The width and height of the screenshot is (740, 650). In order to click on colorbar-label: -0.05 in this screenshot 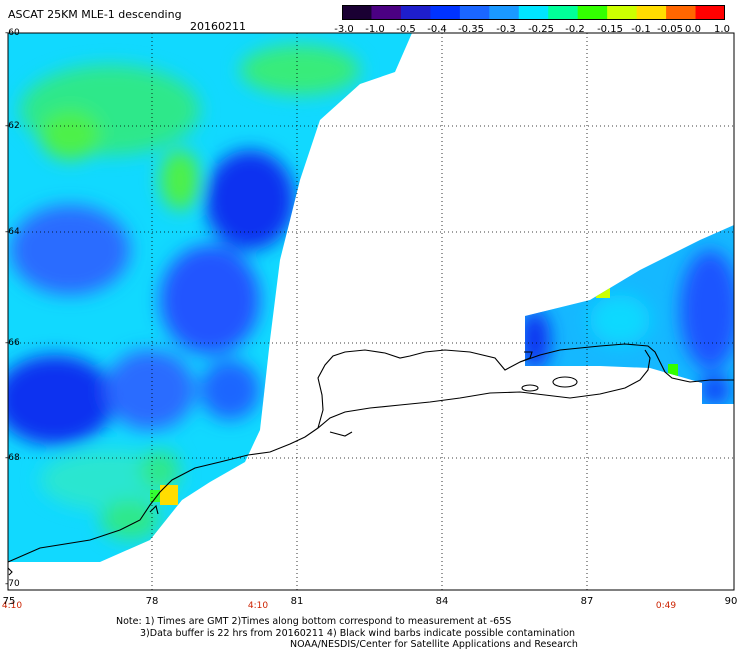, I will do `click(670, 29)`.